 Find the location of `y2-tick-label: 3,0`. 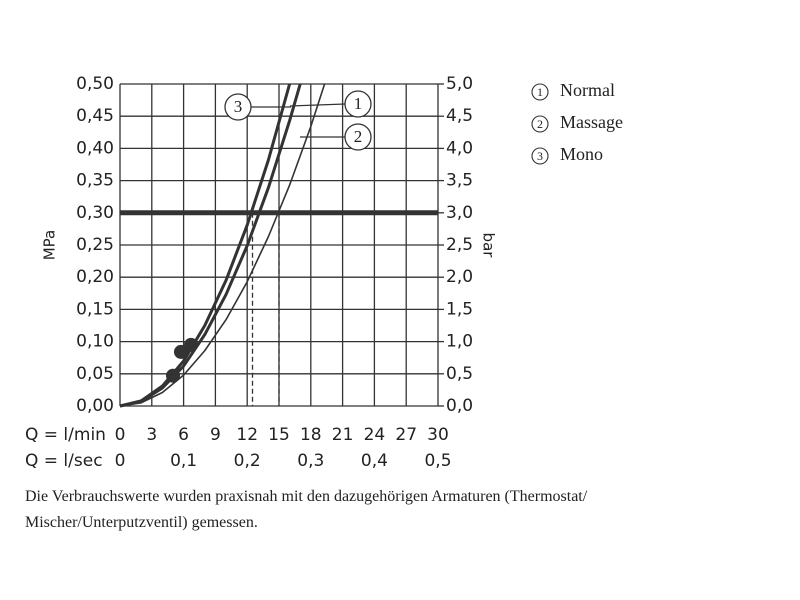

y2-tick-label: 3,0 is located at coordinates (459, 213).